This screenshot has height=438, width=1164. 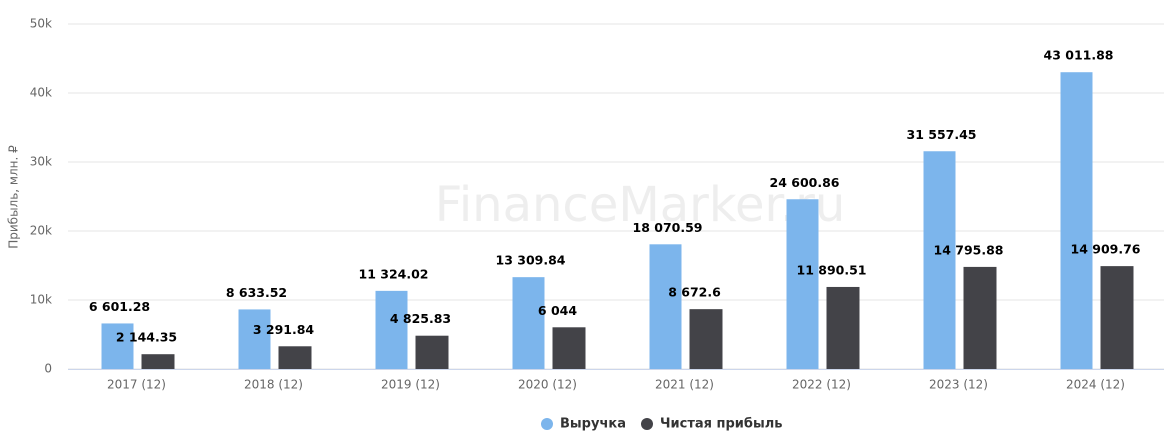 I want to click on data-label: 2 144.35, so click(x=146, y=337).